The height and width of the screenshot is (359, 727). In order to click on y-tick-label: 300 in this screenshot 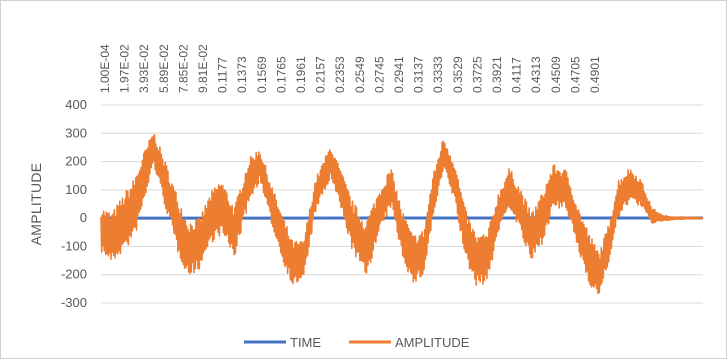, I will do `click(76, 132)`.